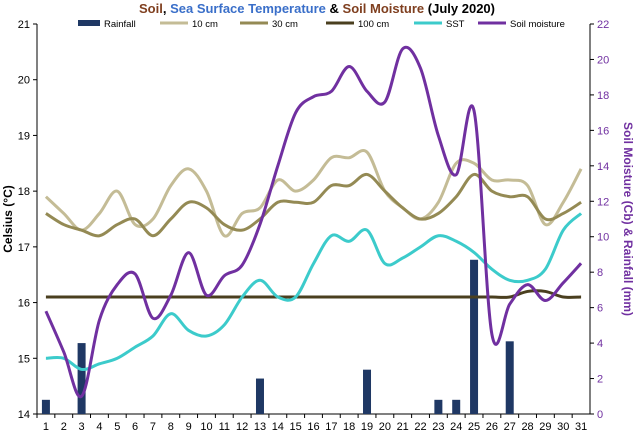 This screenshot has height=434, width=634. I want to click on title-soil-moisture: Soil Moisture, so click(384, 8).